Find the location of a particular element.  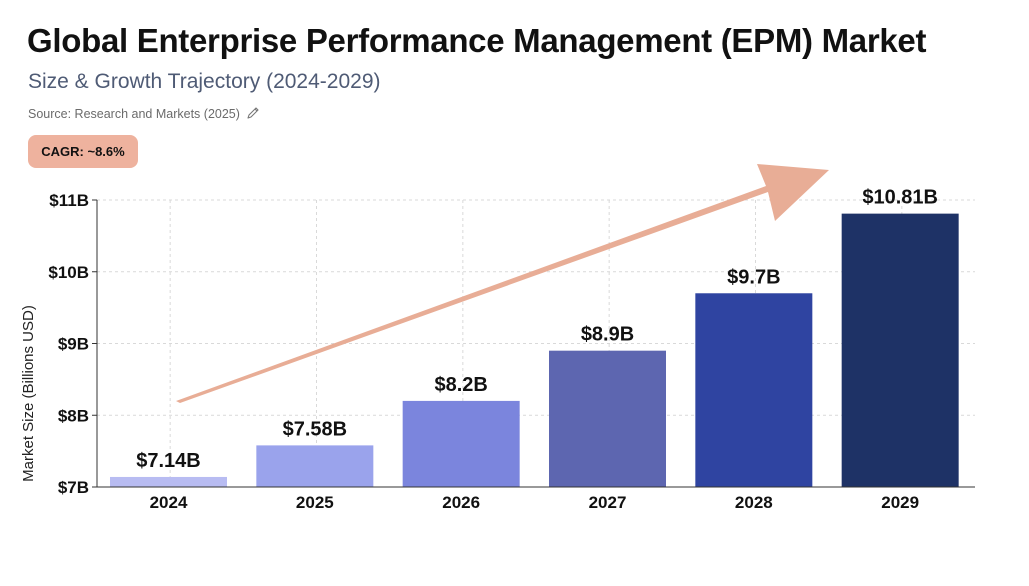

bar-2024 is located at coordinates (168, 481).